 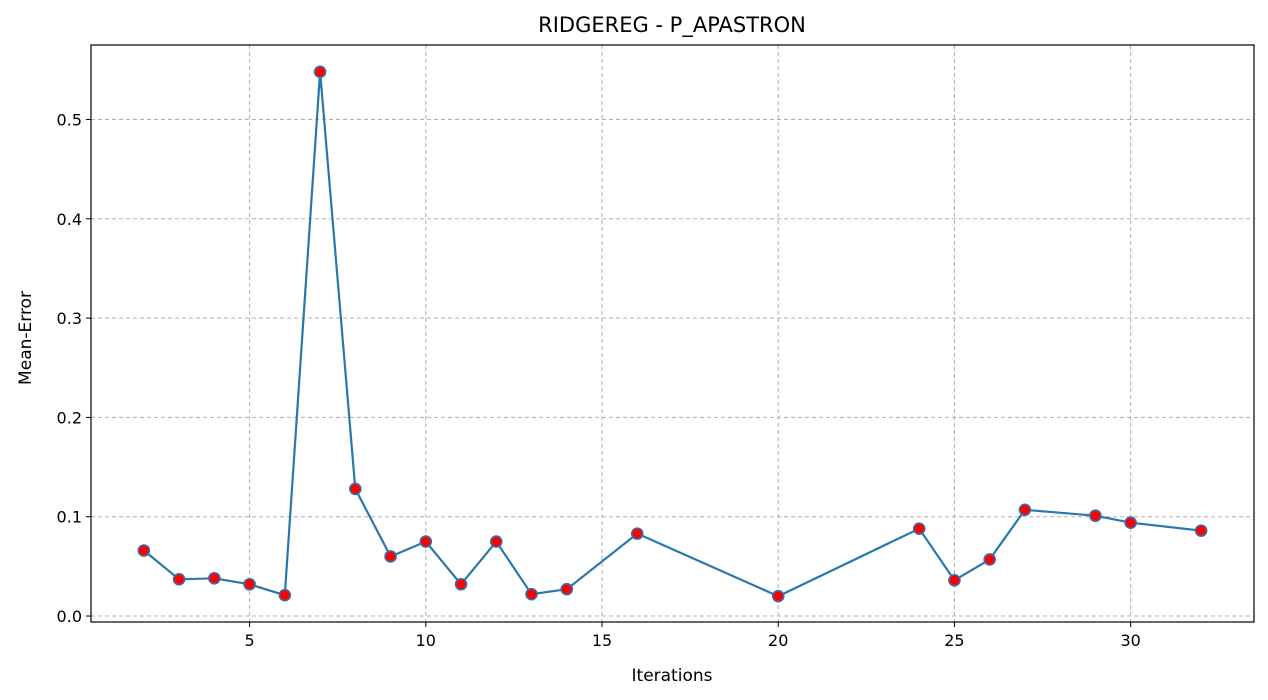 I want to click on x-tick-label: 25, so click(x=954, y=640).